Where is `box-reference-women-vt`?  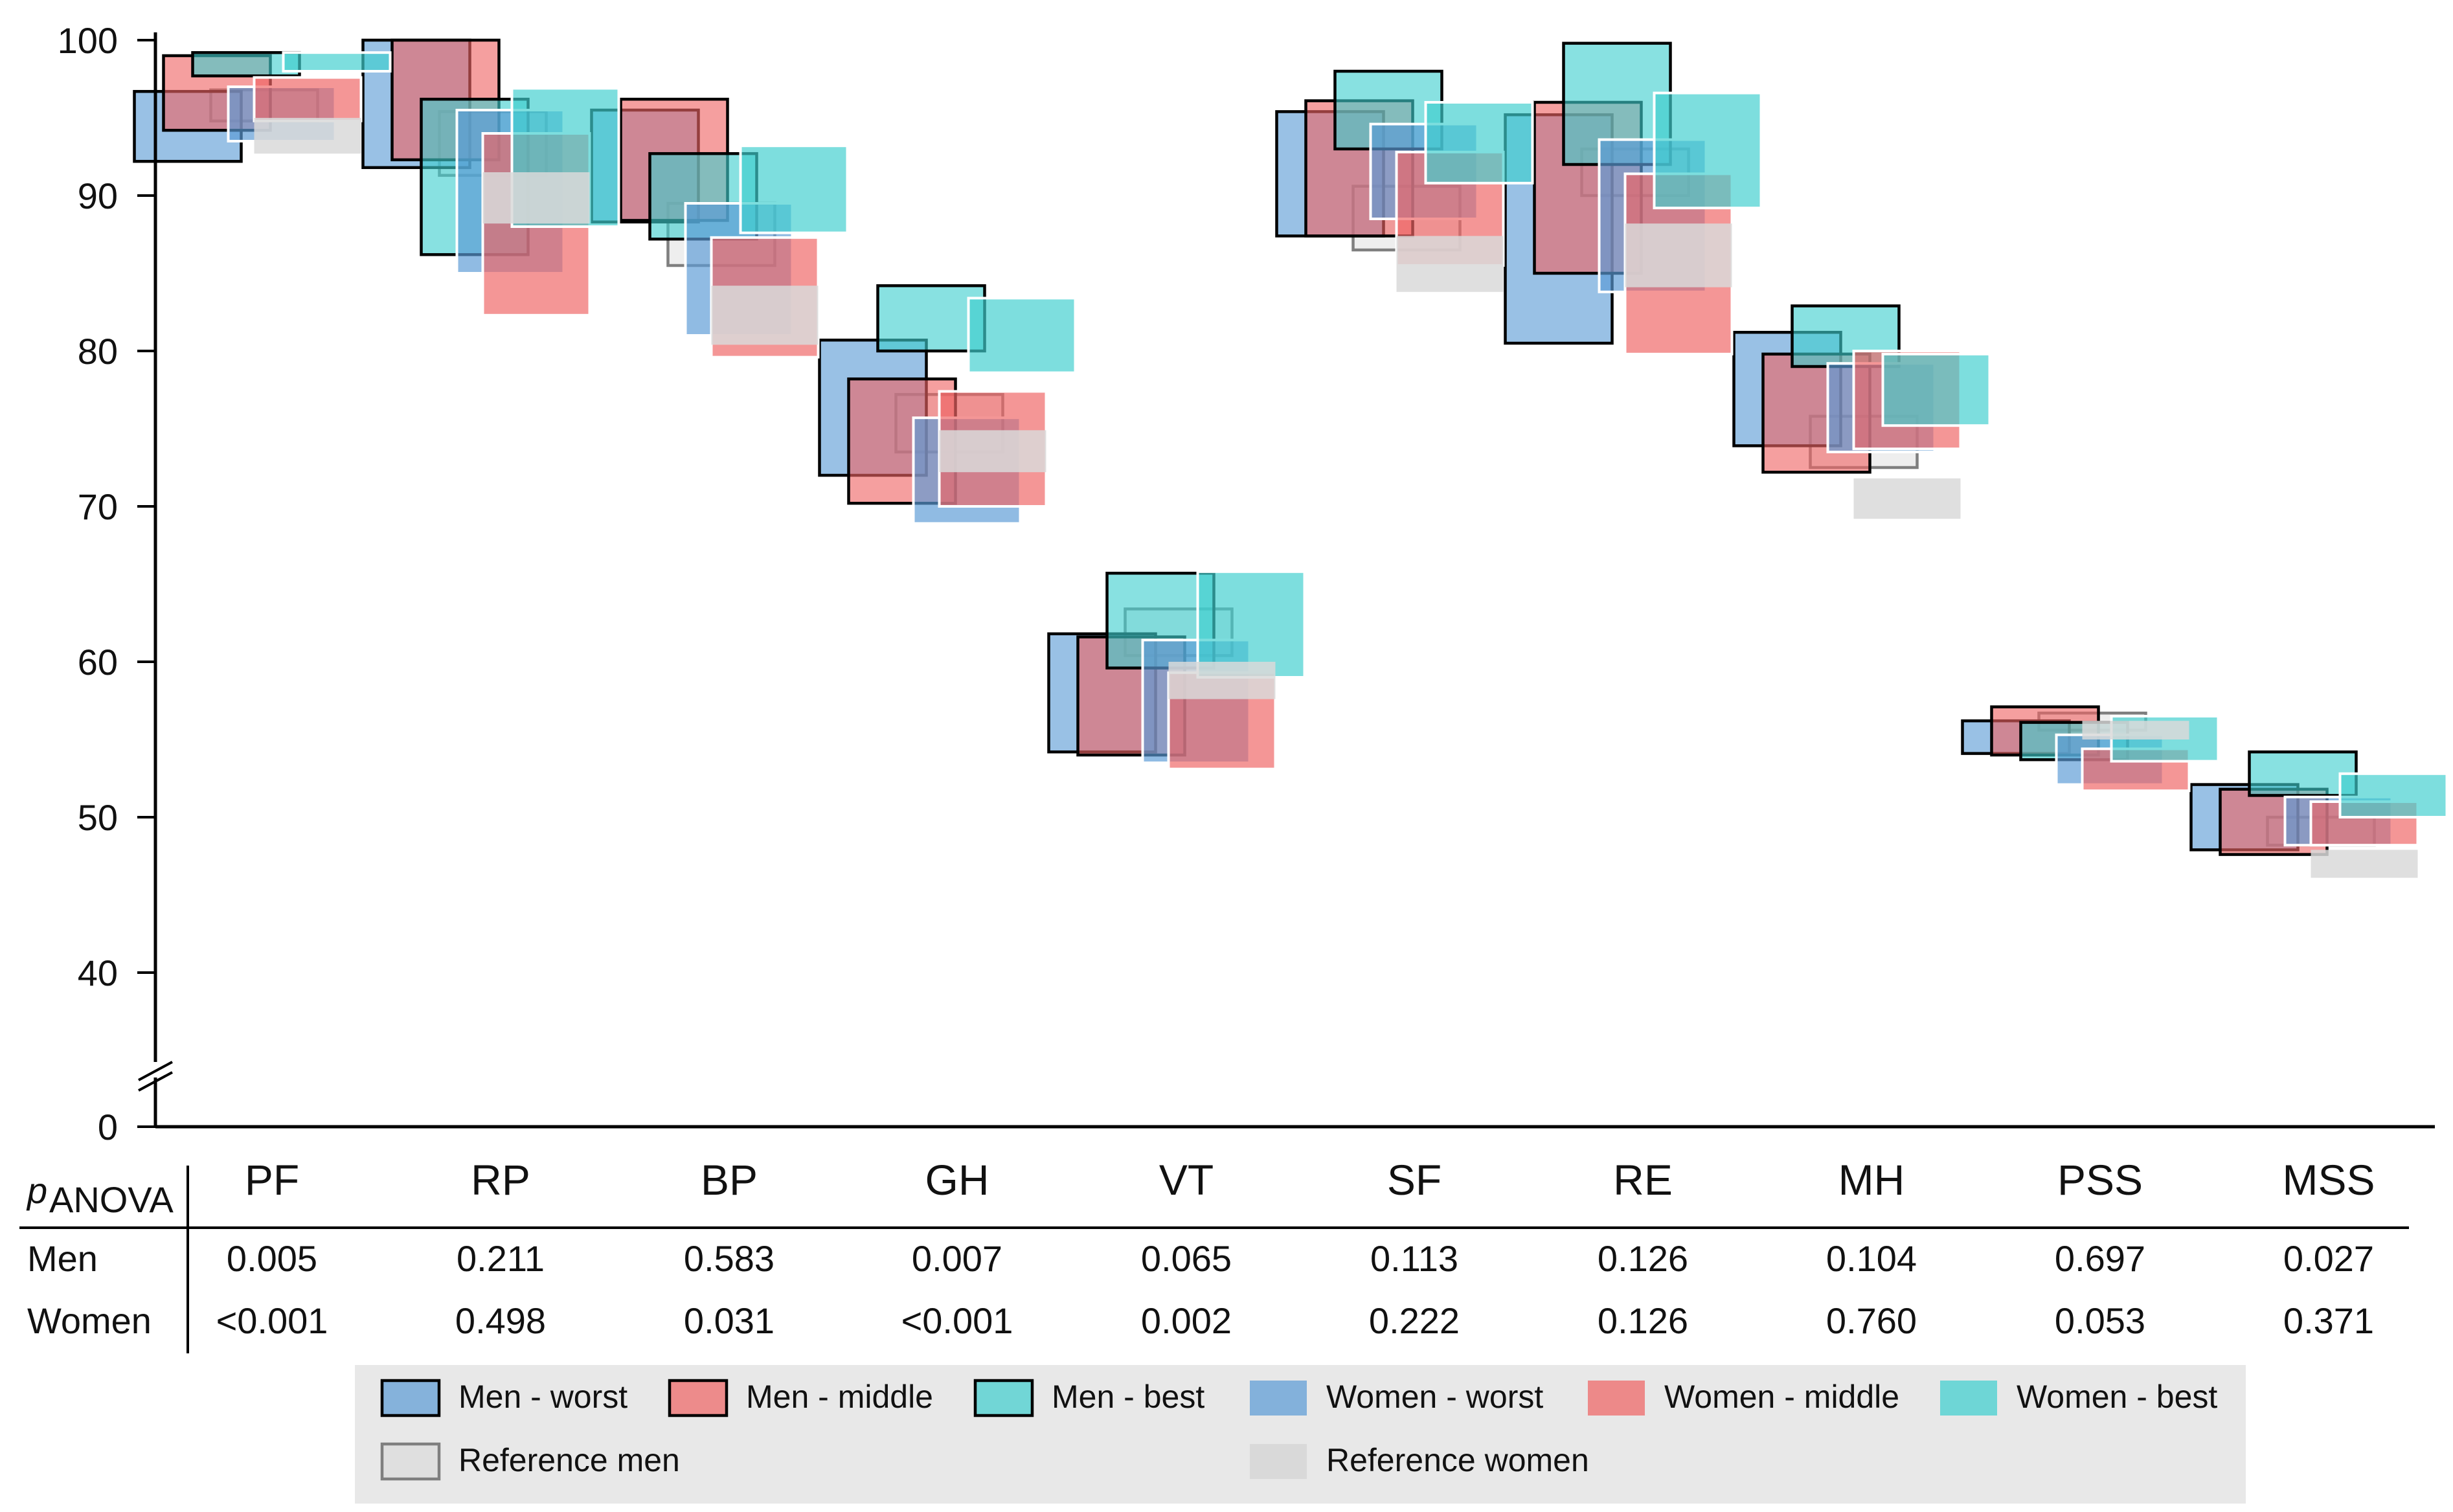 box-reference-women-vt is located at coordinates (1222, 680).